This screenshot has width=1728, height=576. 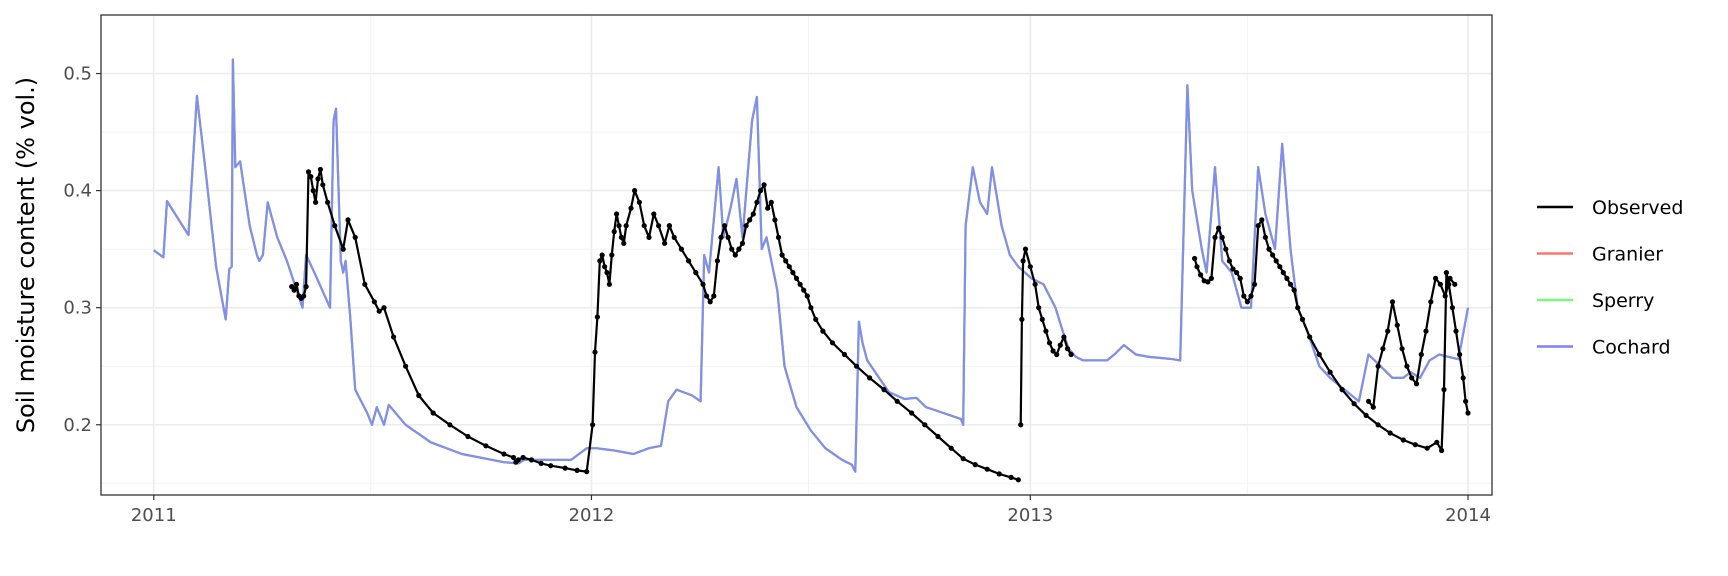 I want to click on x-tick-label: 2011, so click(x=154, y=515).